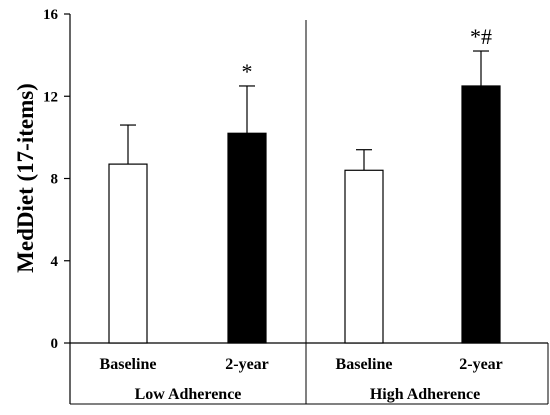  I want to click on group-label: High Adherence, so click(425, 394).